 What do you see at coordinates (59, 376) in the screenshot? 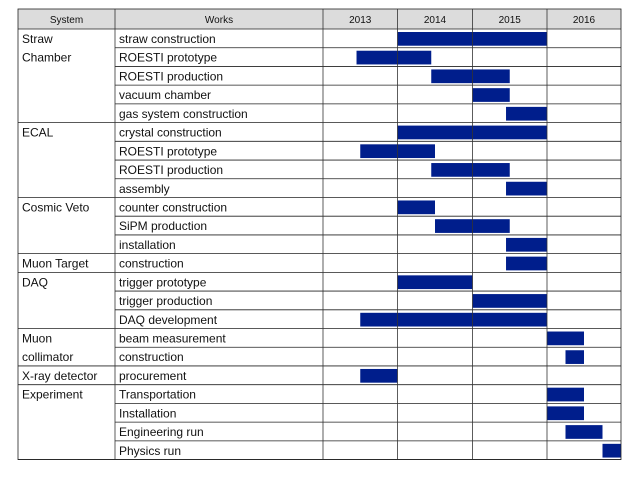
I see `system-label: X-ray detector` at bounding box center [59, 376].